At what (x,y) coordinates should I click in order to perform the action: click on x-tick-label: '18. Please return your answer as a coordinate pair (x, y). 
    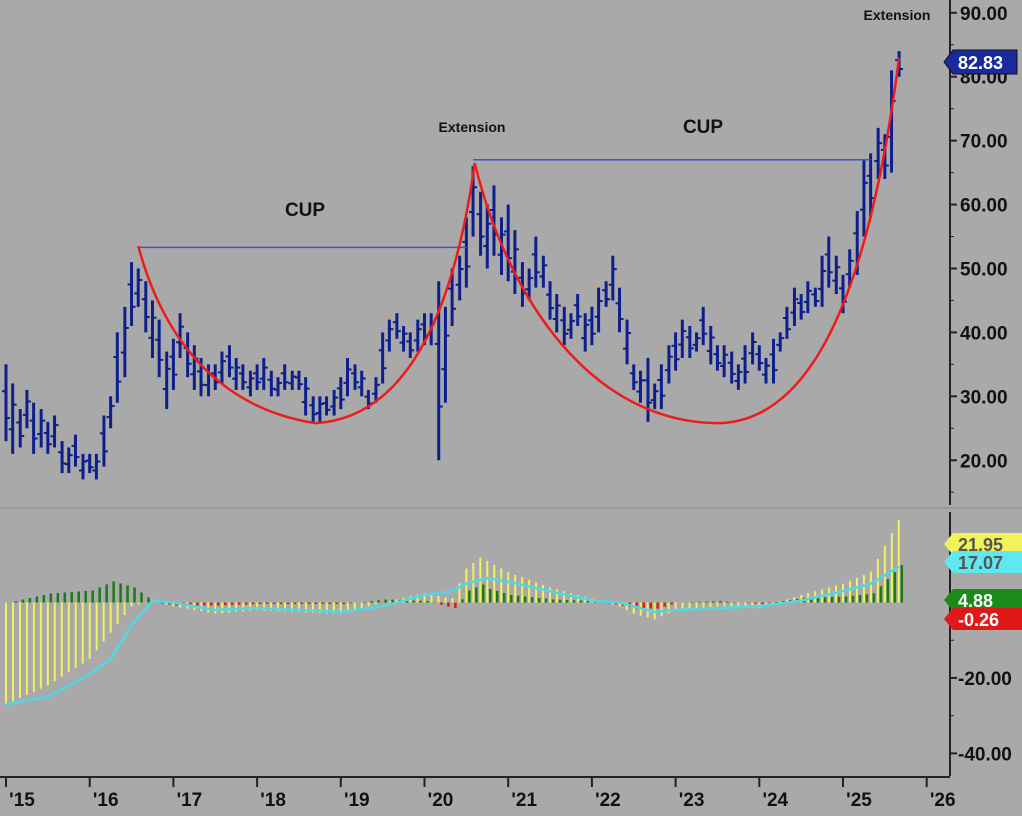
    Looking at the image, I should click on (273, 800).